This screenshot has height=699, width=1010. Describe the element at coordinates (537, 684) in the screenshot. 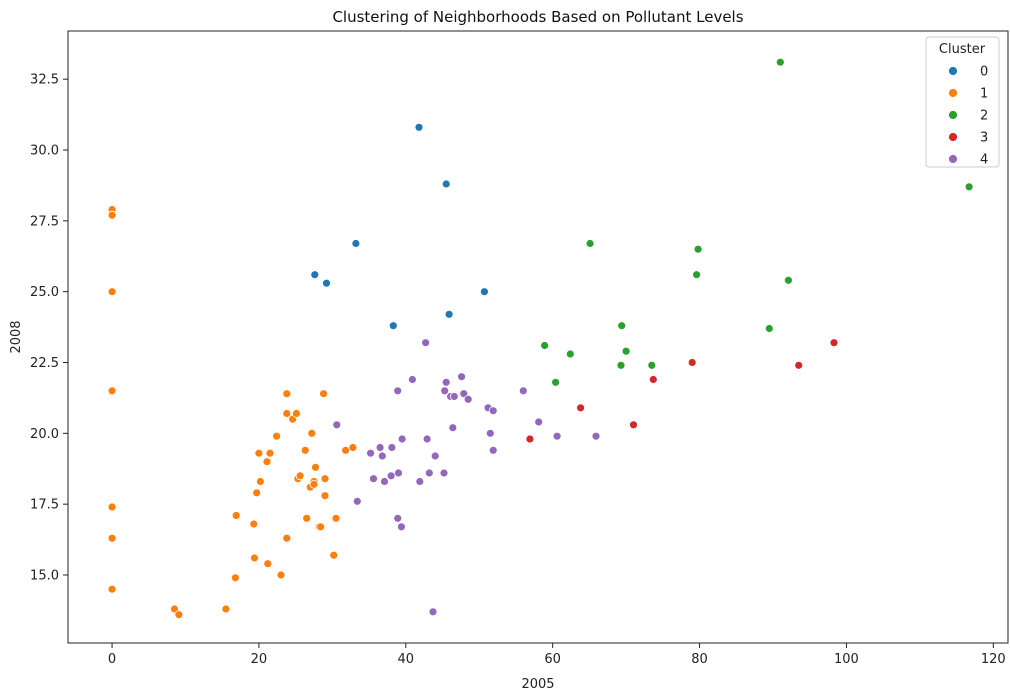

I see `x-axis-label: 2005` at that location.